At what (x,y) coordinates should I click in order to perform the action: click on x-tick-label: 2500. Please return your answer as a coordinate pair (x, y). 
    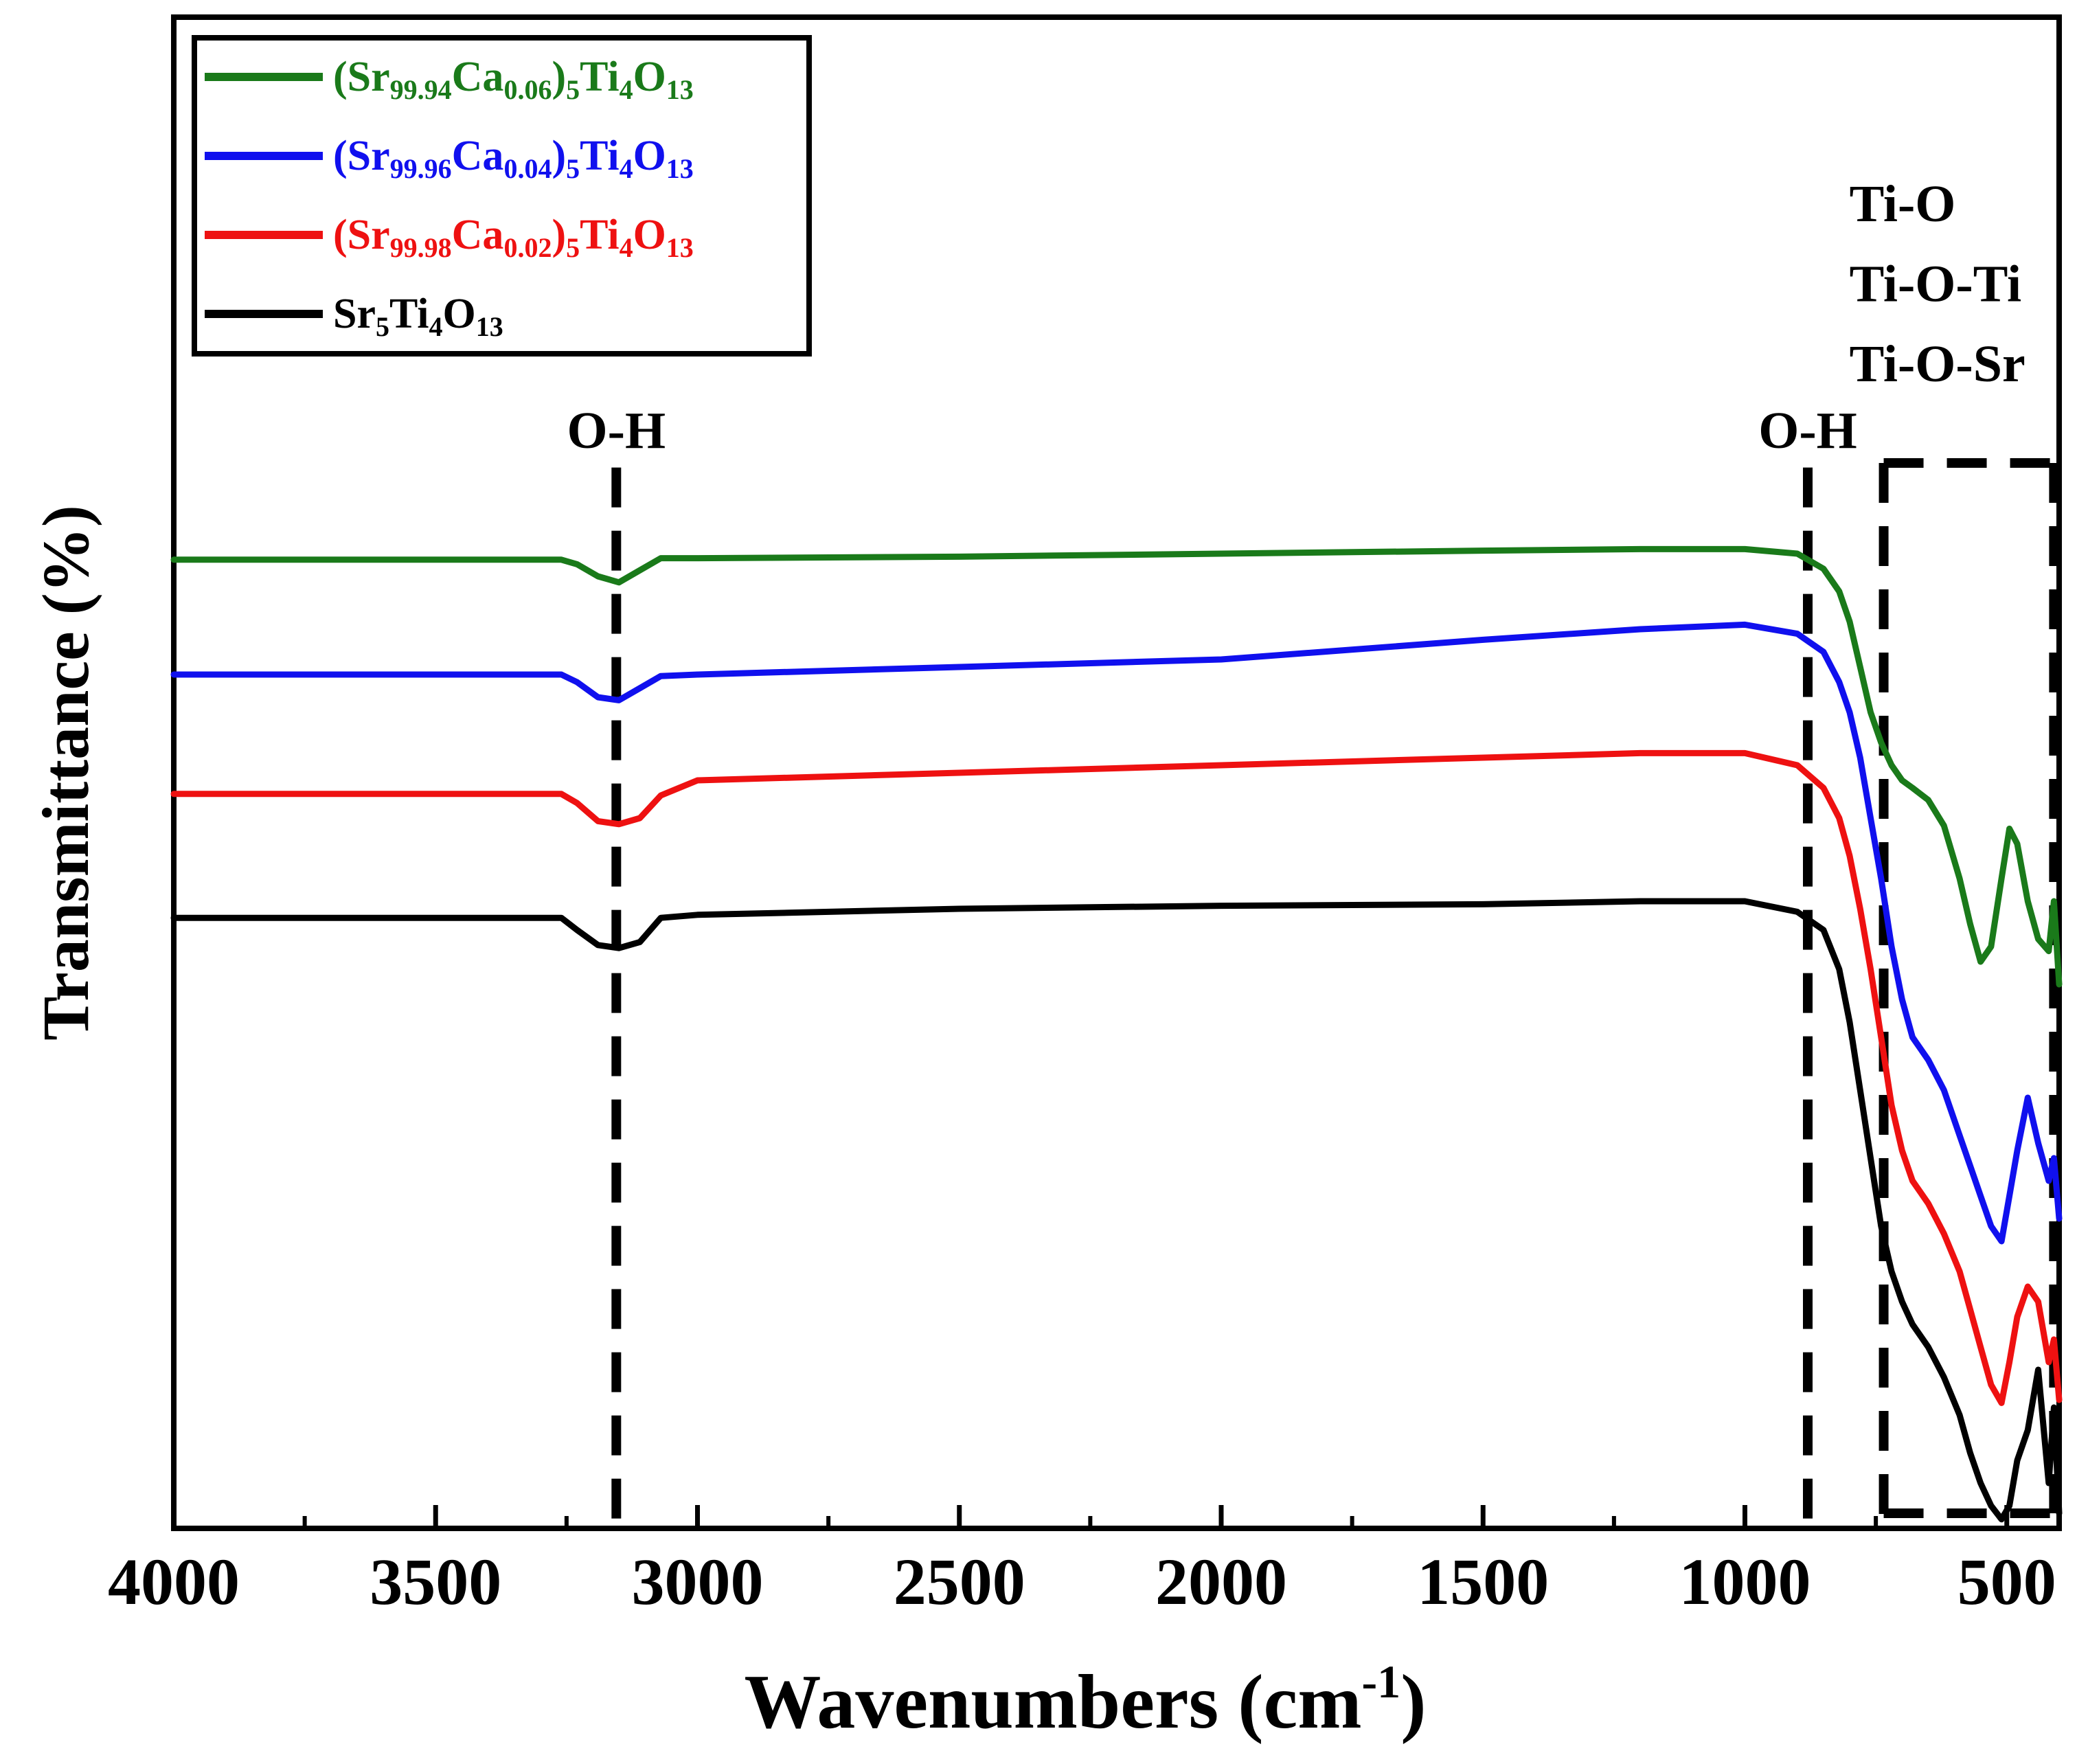
    Looking at the image, I should click on (959, 1582).